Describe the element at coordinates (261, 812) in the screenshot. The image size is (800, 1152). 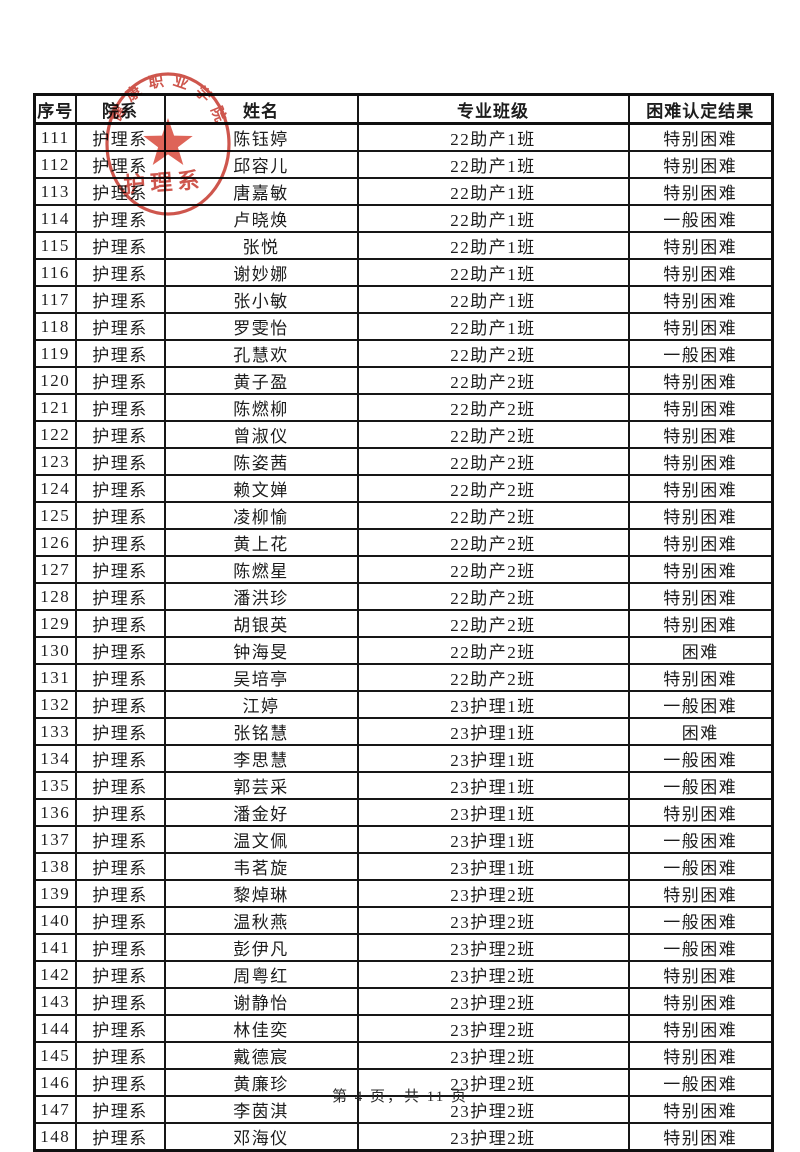
I see `cell-name: 潘金好` at that location.